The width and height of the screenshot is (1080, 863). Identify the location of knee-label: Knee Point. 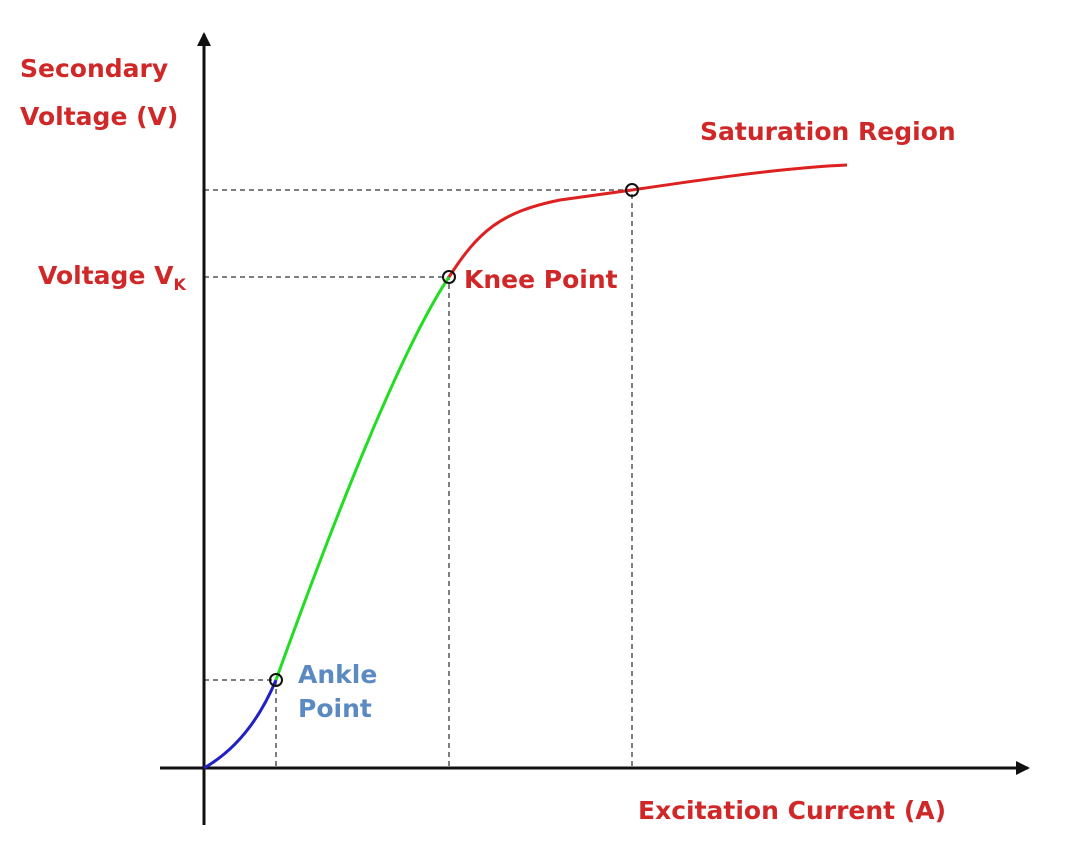
(541, 279).